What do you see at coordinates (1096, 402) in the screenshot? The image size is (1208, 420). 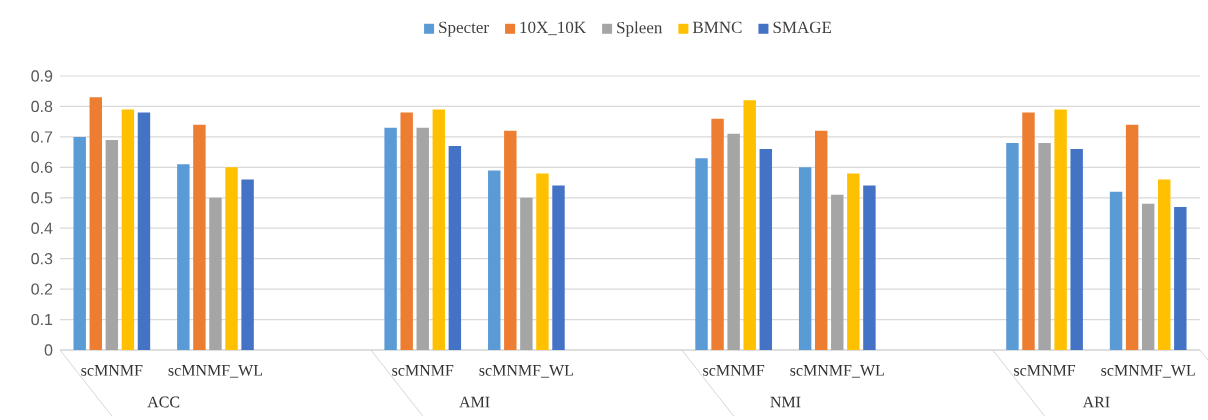 I see `text: ARI` at bounding box center [1096, 402].